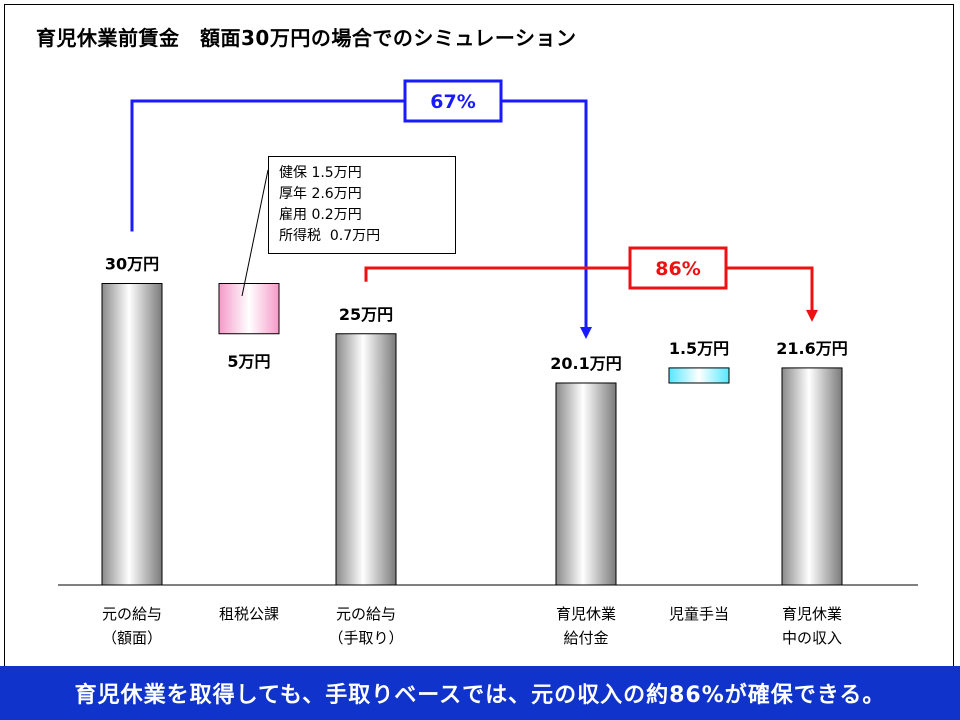 The height and width of the screenshot is (720, 960). Describe the element at coordinates (132, 264) in the screenshot. I see `value-label-0: 30万円` at that location.